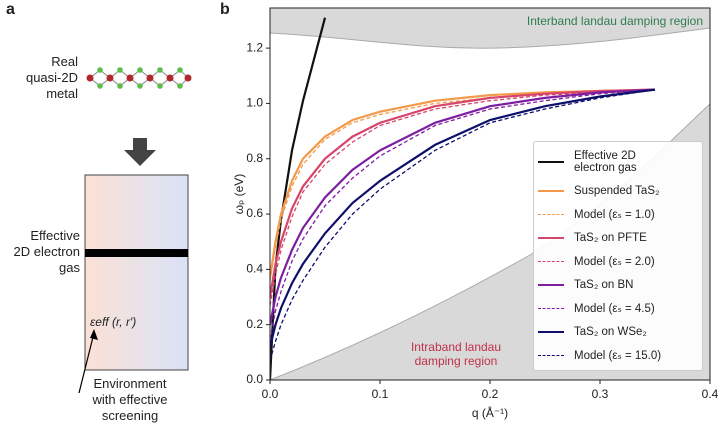 This screenshot has width=725, height=427. I want to click on electron-gas-sheet, so click(136, 253).